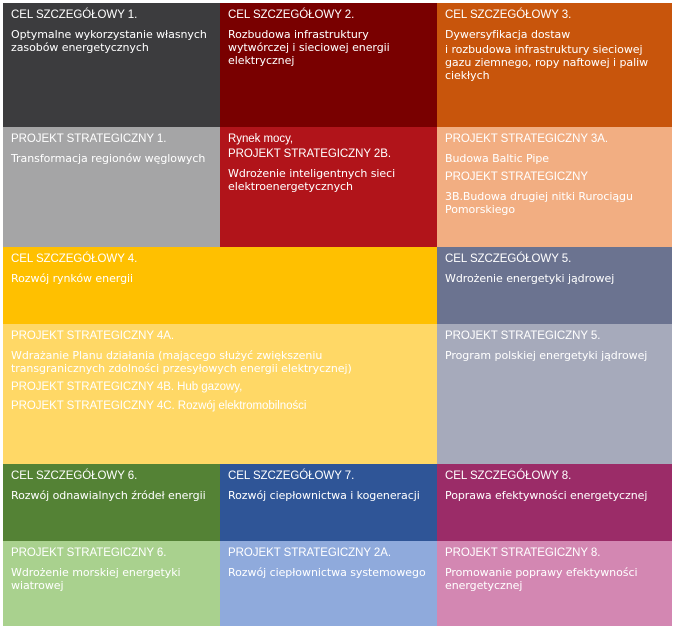 This screenshot has width=676, height=629. Describe the element at coordinates (546, 355) in the screenshot. I see `cell-text: Program polskiej energetyki jądrowej` at that location.